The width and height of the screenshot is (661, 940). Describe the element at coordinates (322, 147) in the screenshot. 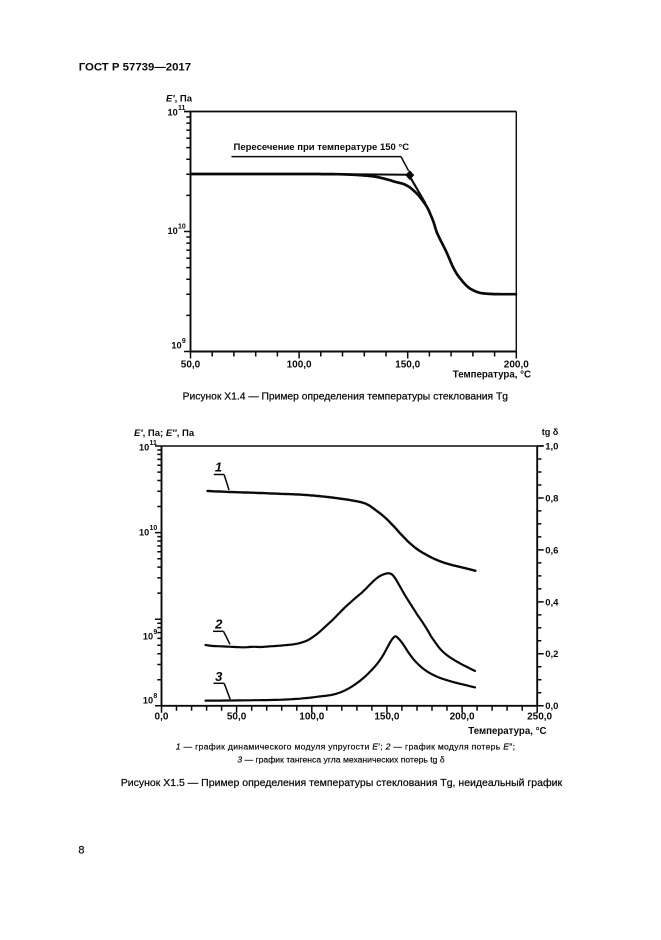

I see `svg-text:Пересечение при температуре 15: Пересечение при температуре 150 °С` at that location.